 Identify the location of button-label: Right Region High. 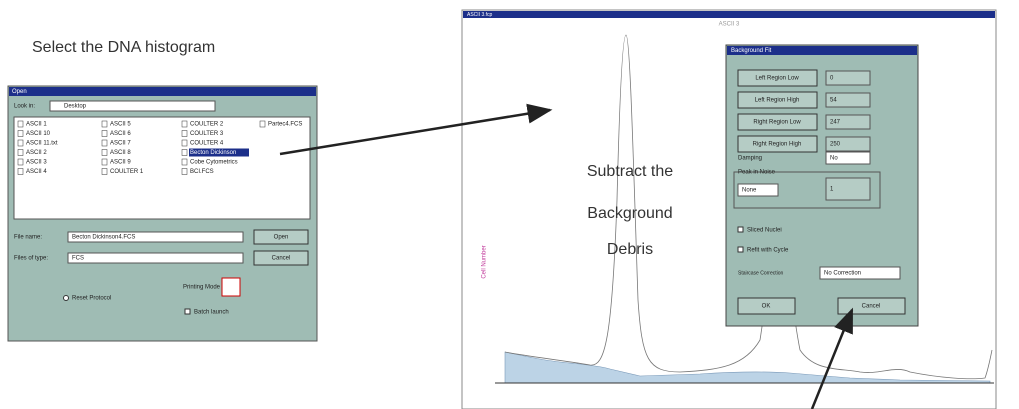
(777, 145).